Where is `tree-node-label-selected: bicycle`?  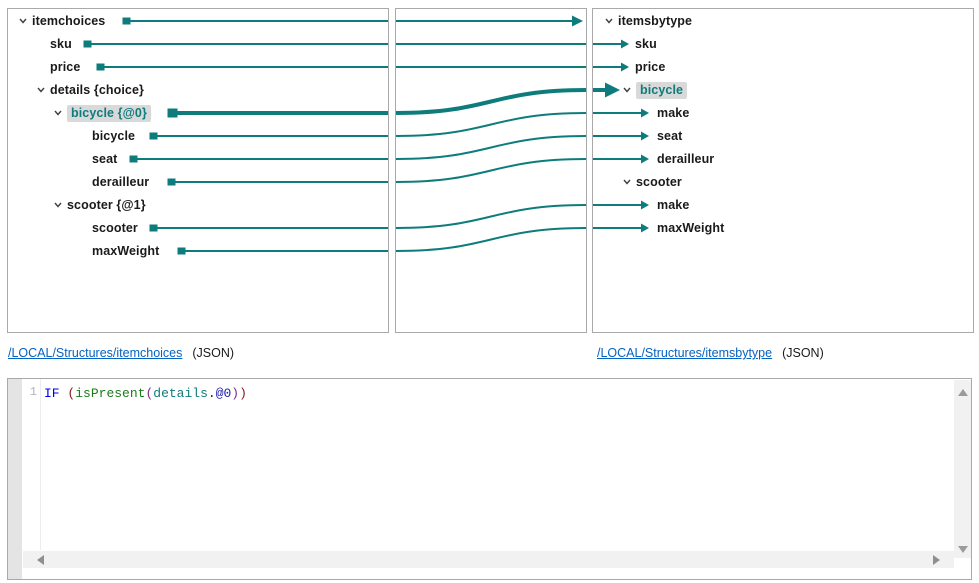
tree-node-label-selected: bicycle is located at coordinates (662, 90).